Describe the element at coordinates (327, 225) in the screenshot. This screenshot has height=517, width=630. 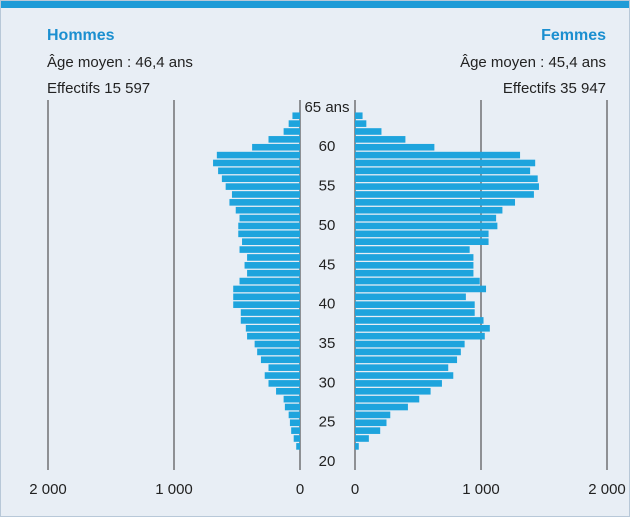
I see `y-tick-label: 50` at that location.